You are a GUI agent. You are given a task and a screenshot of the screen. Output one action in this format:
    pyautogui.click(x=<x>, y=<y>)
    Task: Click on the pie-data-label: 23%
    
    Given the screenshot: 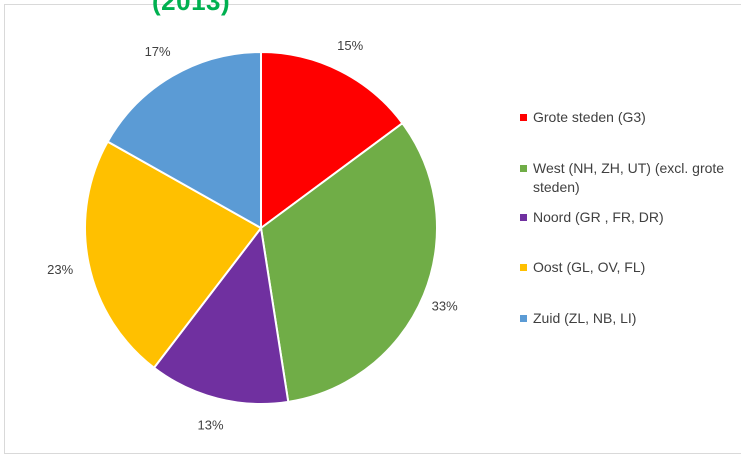 What is the action you would take?
    pyautogui.click(x=60, y=269)
    